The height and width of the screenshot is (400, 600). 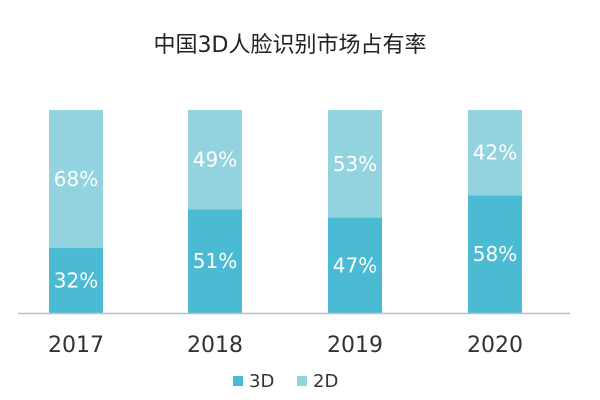 What do you see at coordinates (215, 345) in the screenshot?
I see `x-tick-2018: 2018` at bounding box center [215, 345].